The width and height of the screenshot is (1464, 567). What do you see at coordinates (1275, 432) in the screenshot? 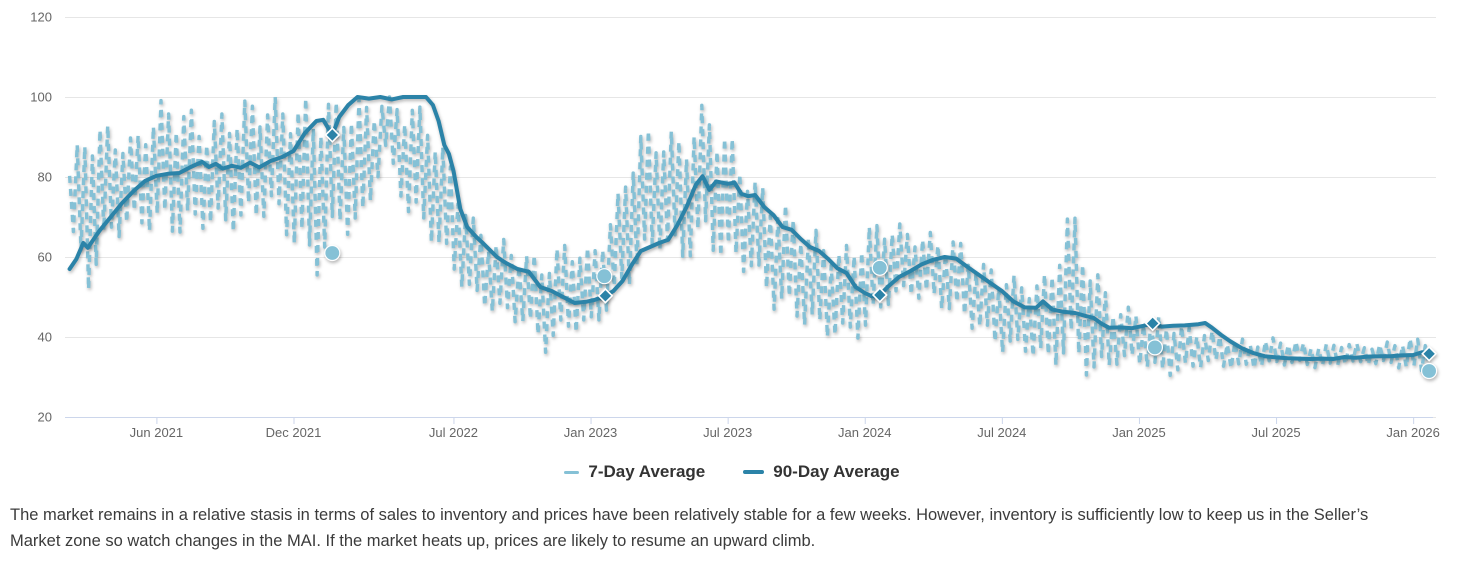
I see `x-axis-tick-label: Jul 2025` at bounding box center [1275, 432].